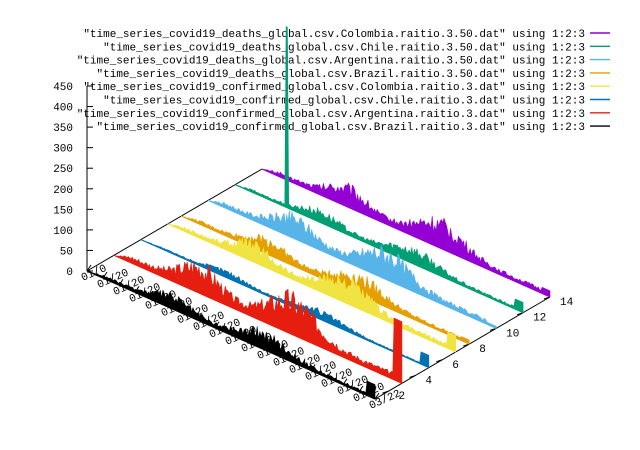 The height and width of the screenshot is (450, 640). I want to click on z-tick-label: 50, so click(66, 252).